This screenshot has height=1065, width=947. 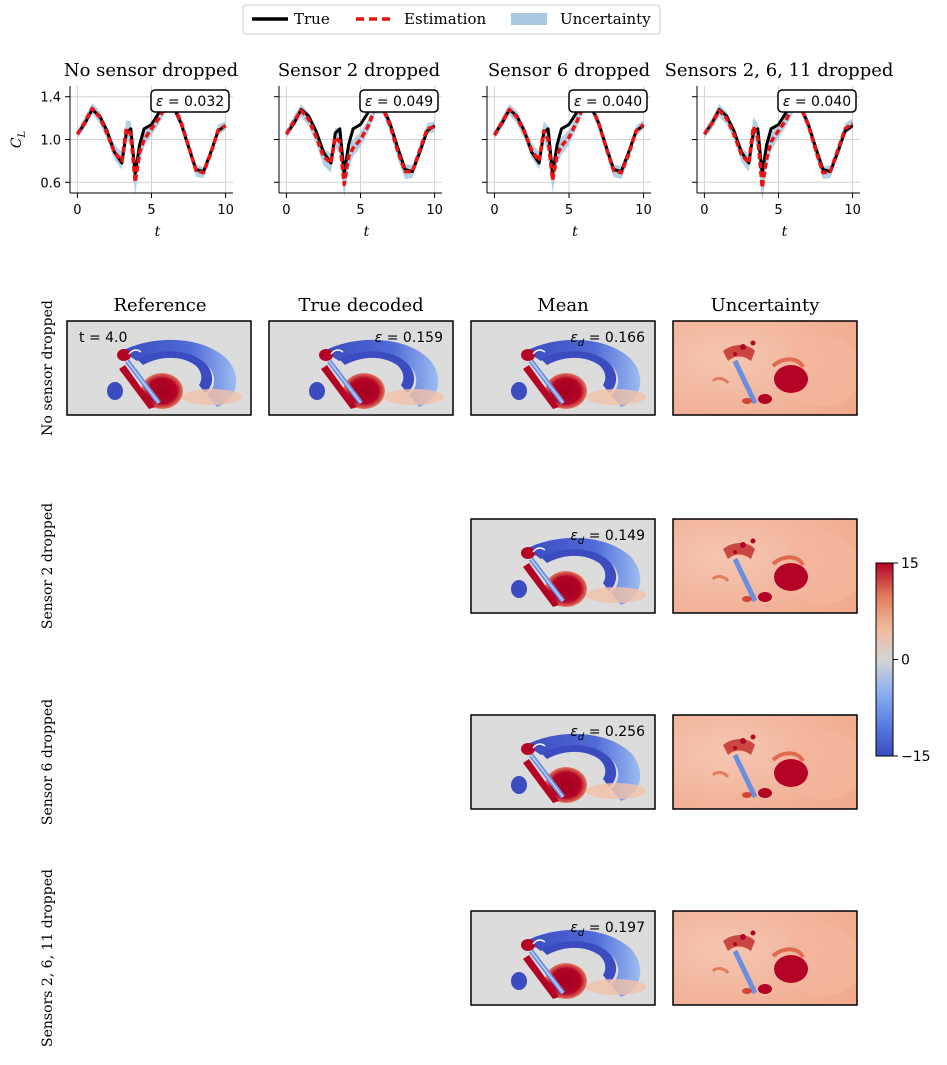 I want to click on cl-plot-4: Sensors 2, 6, 11 dropped 0 5 10 t ε = 0.040, so click(x=779, y=150).